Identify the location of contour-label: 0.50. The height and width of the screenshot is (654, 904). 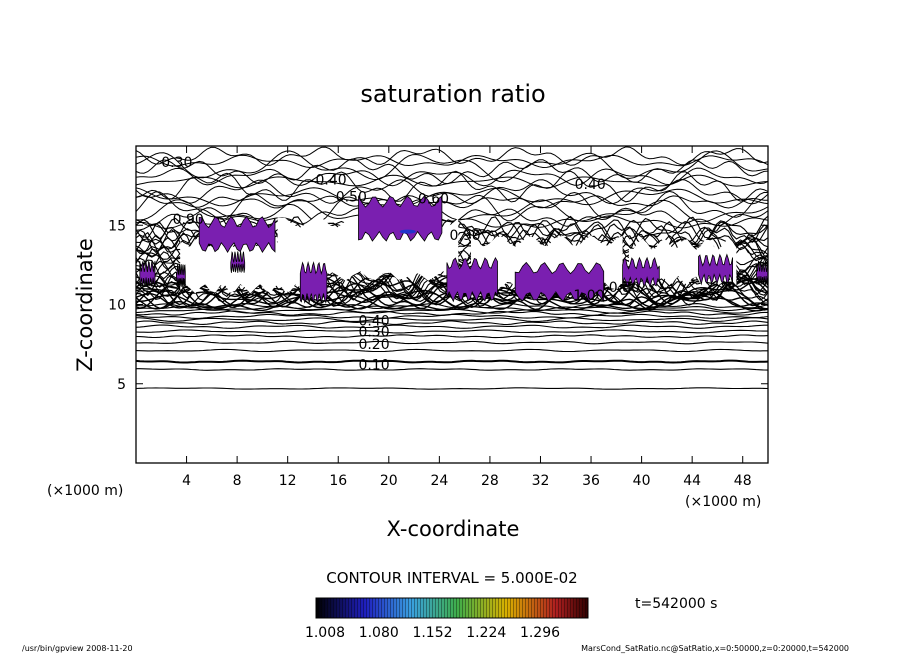
(351, 198).